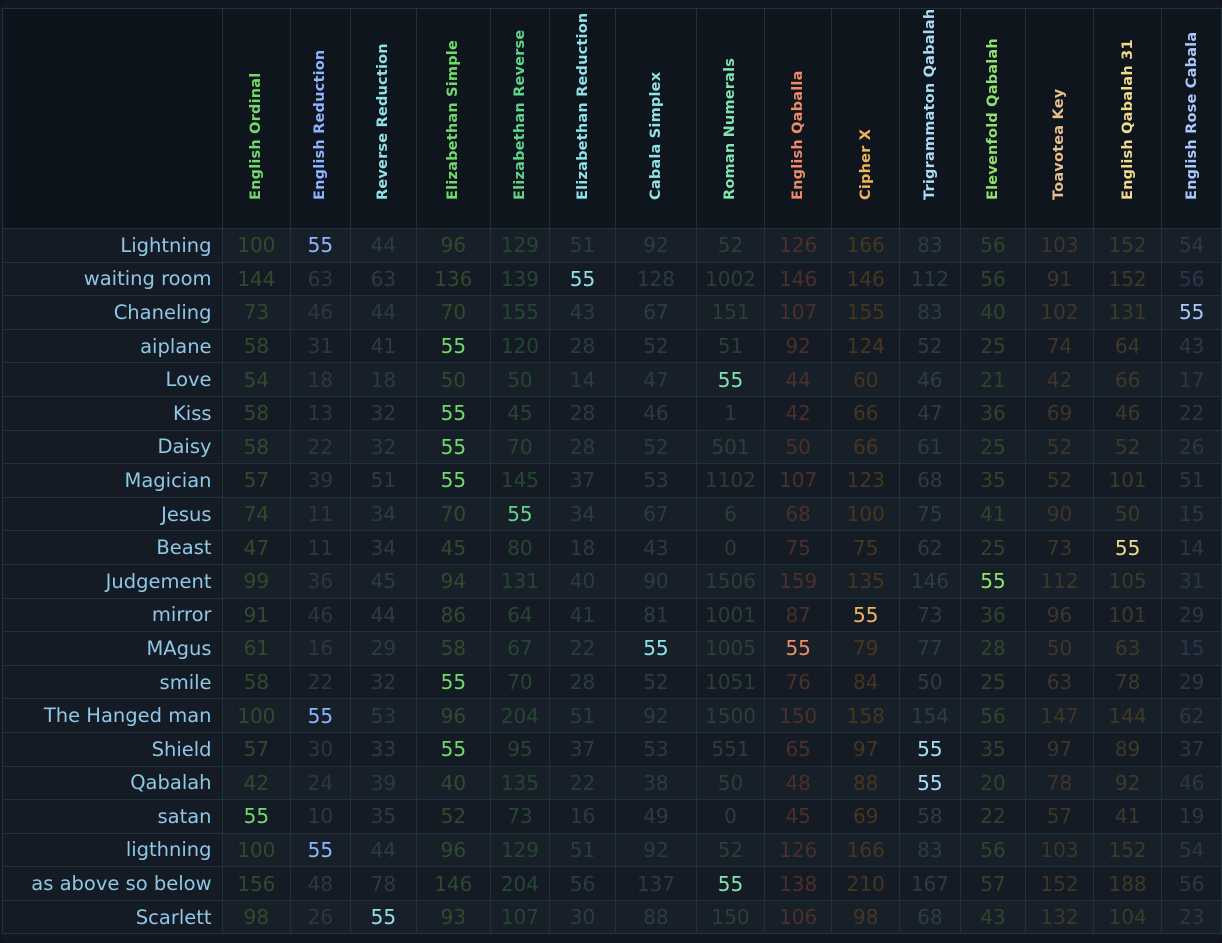  What do you see at coordinates (112, 816) in the screenshot?
I see `row-word-label: satan` at bounding box center [112, 816].